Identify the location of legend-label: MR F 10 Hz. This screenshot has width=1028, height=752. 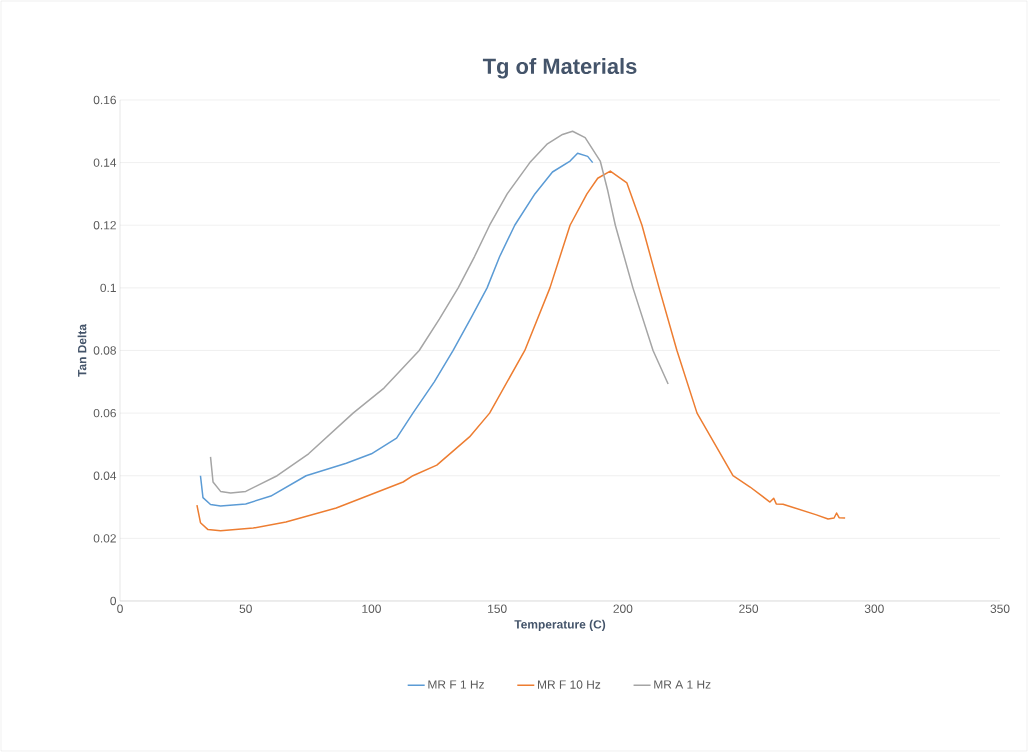
(569, 684).